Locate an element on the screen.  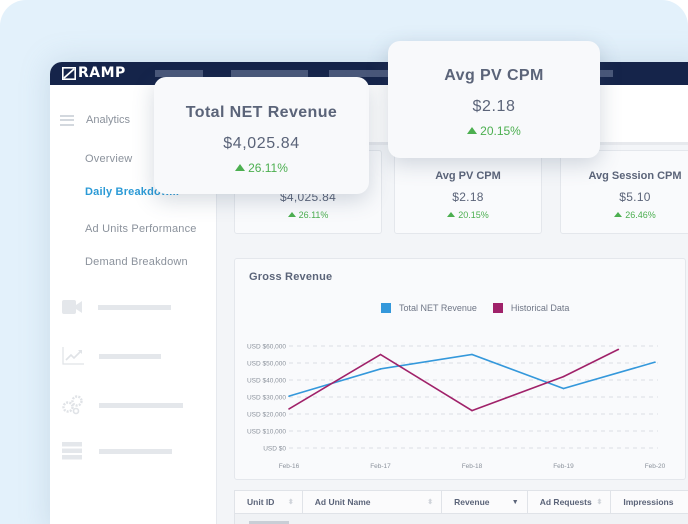
sidebar-item-reports is located at coordinates (111, 356).